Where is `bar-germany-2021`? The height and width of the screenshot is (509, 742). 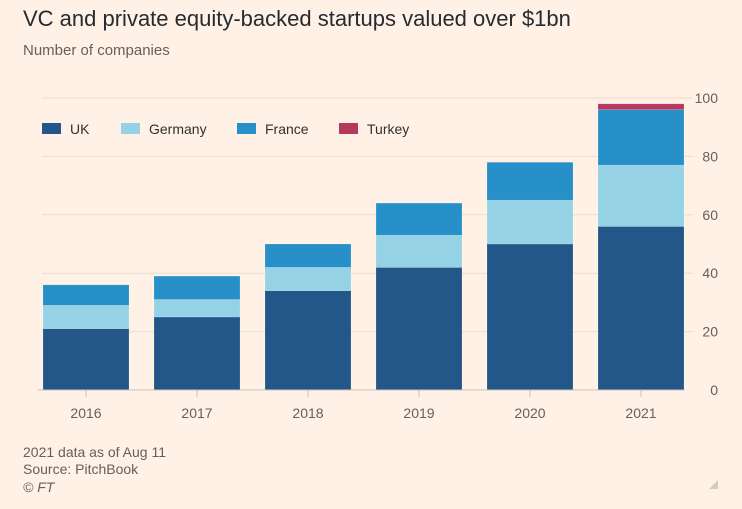
bar-germany-2021 is located at coordinates (641, 195).